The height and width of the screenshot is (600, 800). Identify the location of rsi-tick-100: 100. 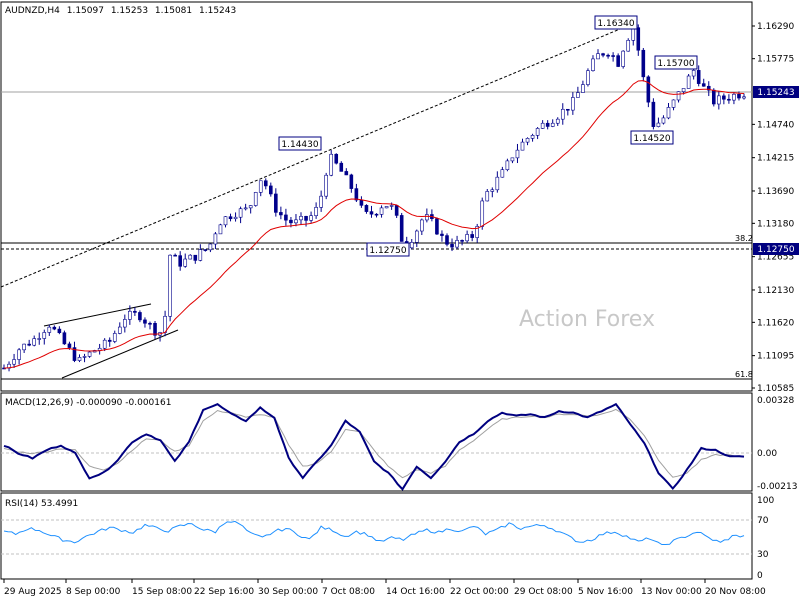
(765, 501).